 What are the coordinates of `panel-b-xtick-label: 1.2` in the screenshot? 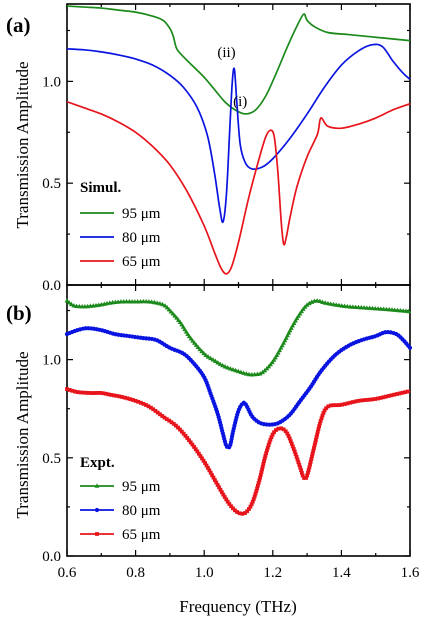 It's located at (272, 573).